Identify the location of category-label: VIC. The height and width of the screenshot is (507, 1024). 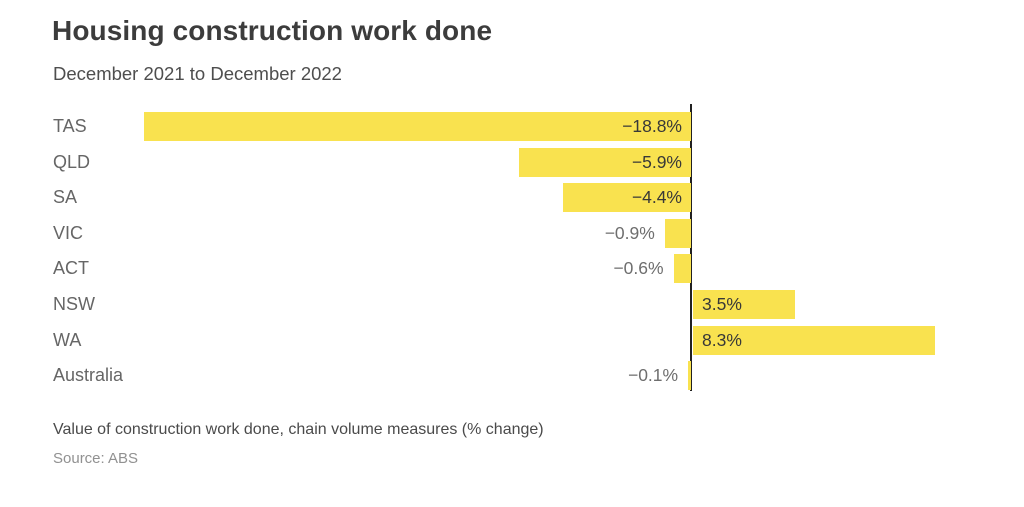
(68, 233).